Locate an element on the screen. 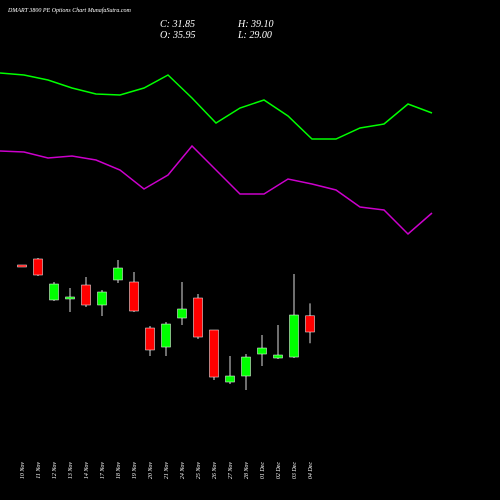  x-tick-label: 17 Nov is located at coordinates (103, 471).